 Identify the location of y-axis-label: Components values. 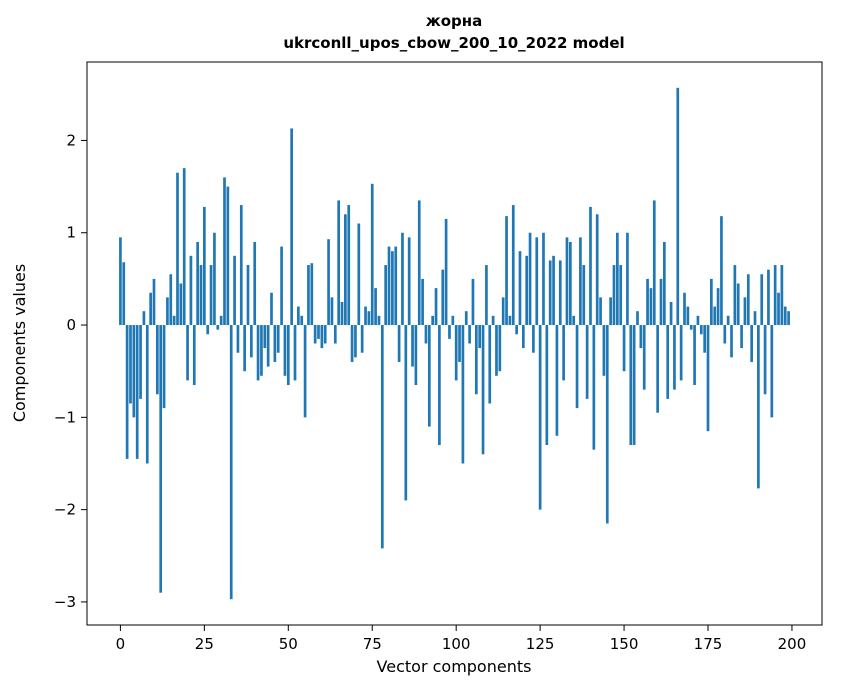
(19, 343).